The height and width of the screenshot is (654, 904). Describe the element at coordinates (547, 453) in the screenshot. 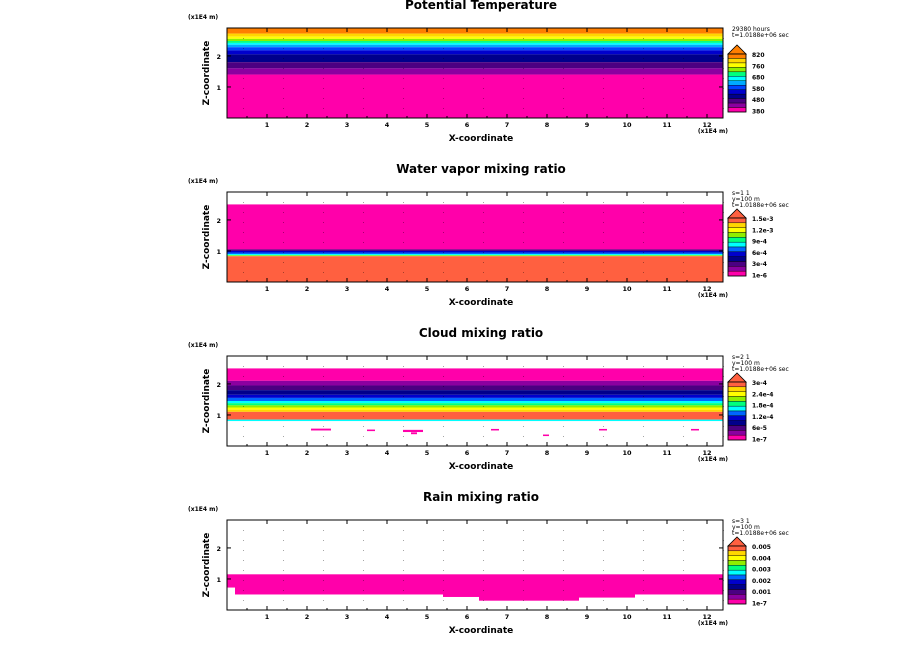

I see `x-tick-label: 8` at that location.